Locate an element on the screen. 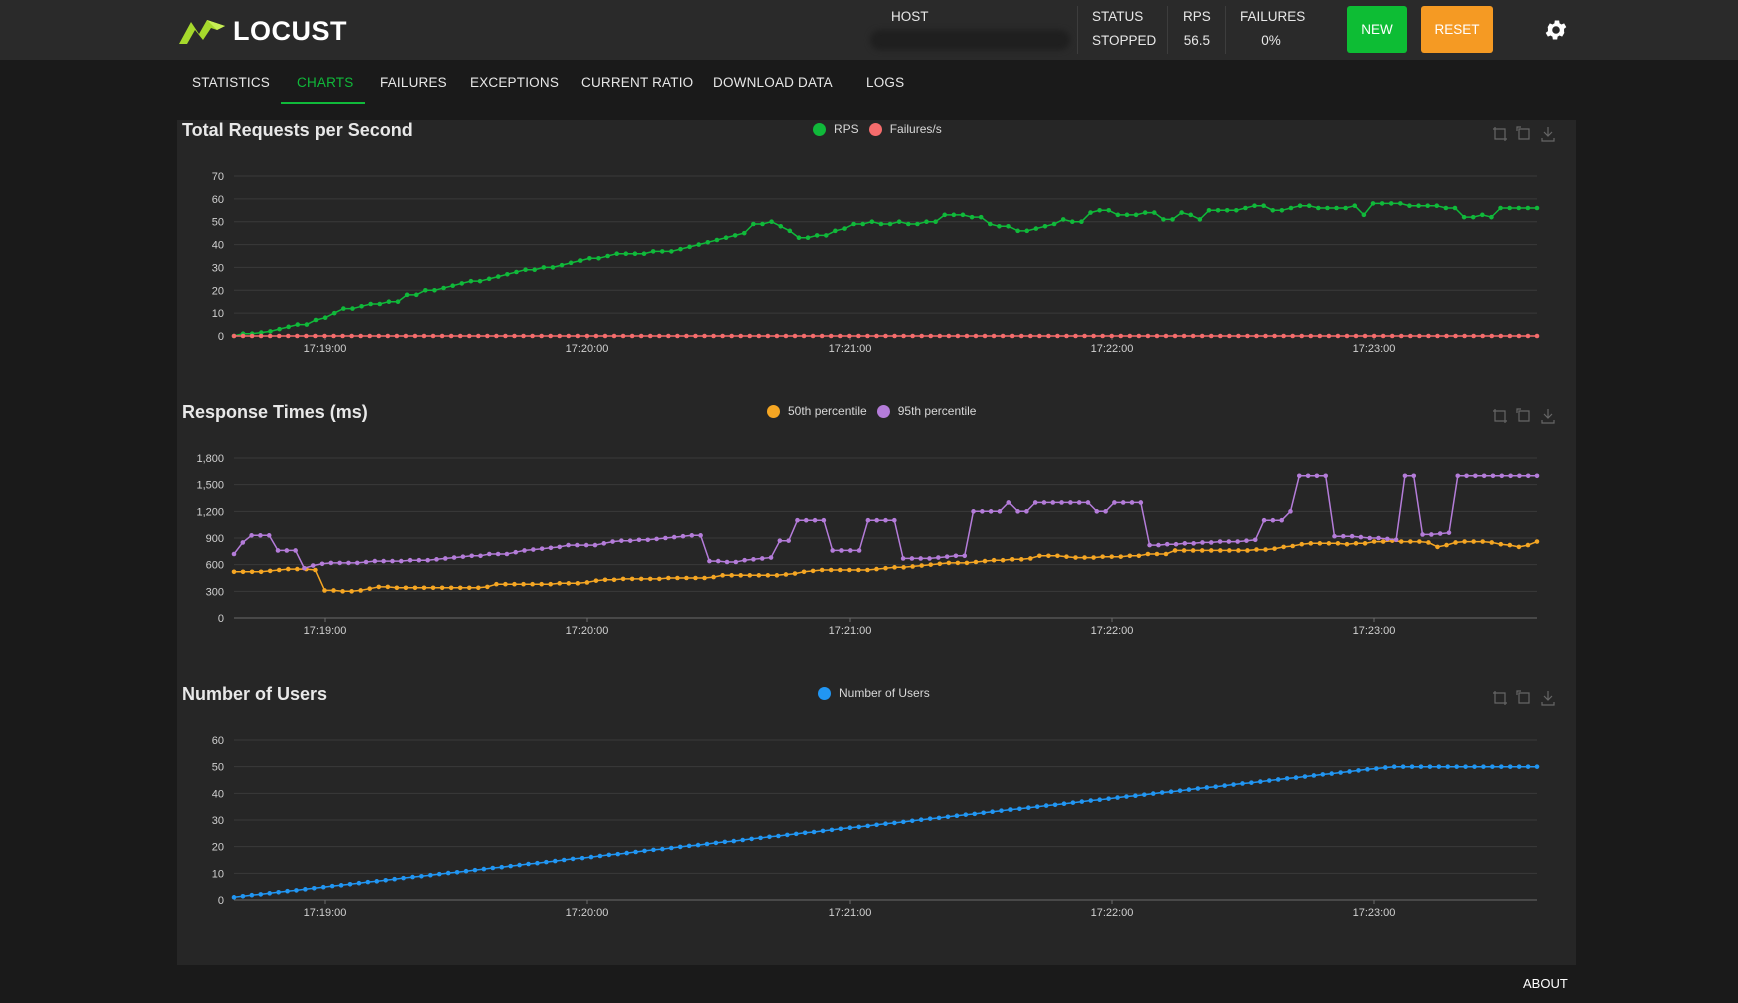 The height and width of the screenshot is (1003, 1738). y-tick-label: 0 is located at coordinates (221, 901).